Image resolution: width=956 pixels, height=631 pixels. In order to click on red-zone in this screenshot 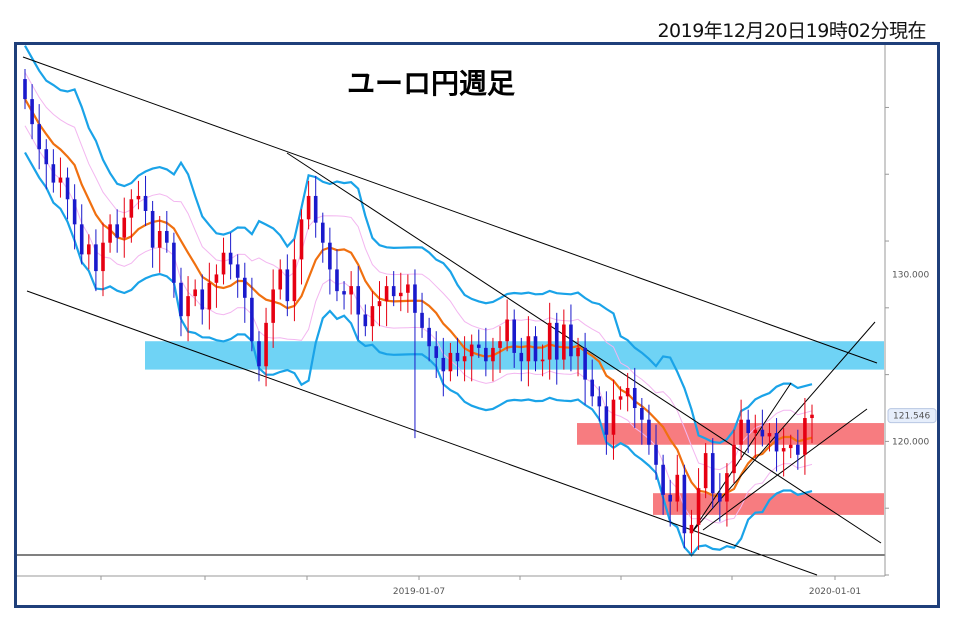, I will do `click(768, 504)`.